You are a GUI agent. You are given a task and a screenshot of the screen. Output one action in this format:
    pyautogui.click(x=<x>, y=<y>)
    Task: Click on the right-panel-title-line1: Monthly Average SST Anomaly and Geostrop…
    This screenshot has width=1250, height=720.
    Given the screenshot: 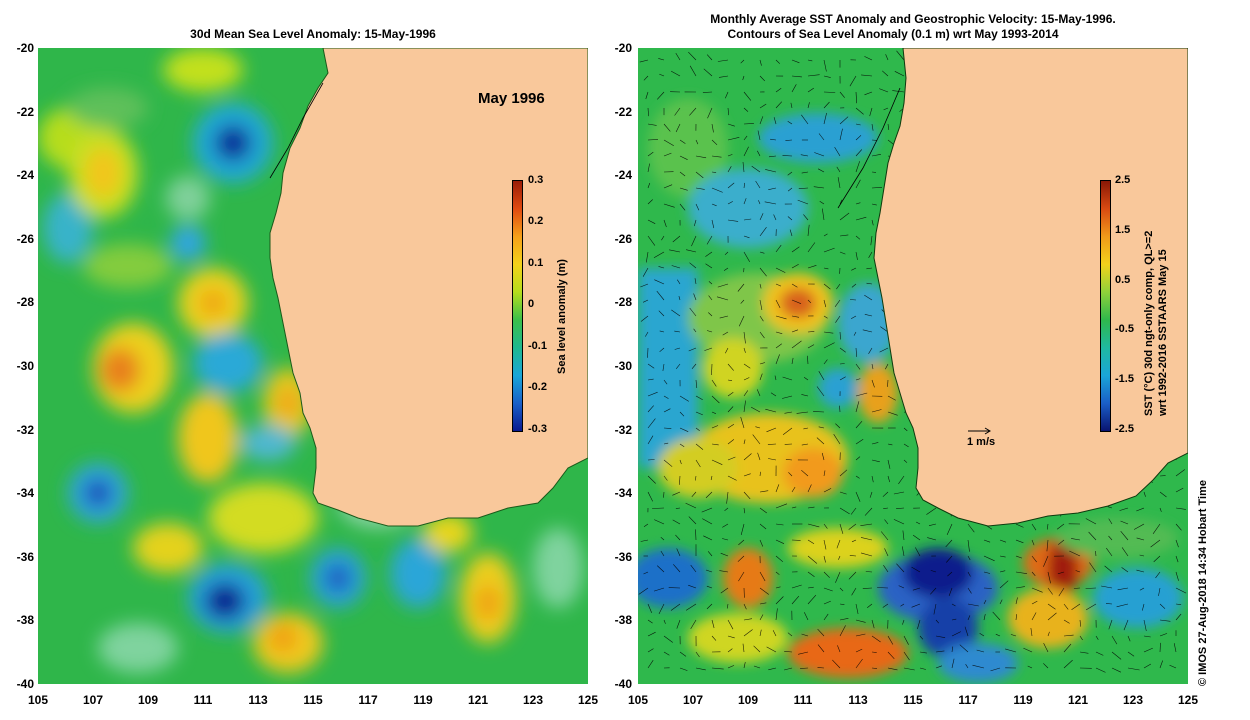 What is the action you would take?
    pyautogui.click(x=913, y=19)
    